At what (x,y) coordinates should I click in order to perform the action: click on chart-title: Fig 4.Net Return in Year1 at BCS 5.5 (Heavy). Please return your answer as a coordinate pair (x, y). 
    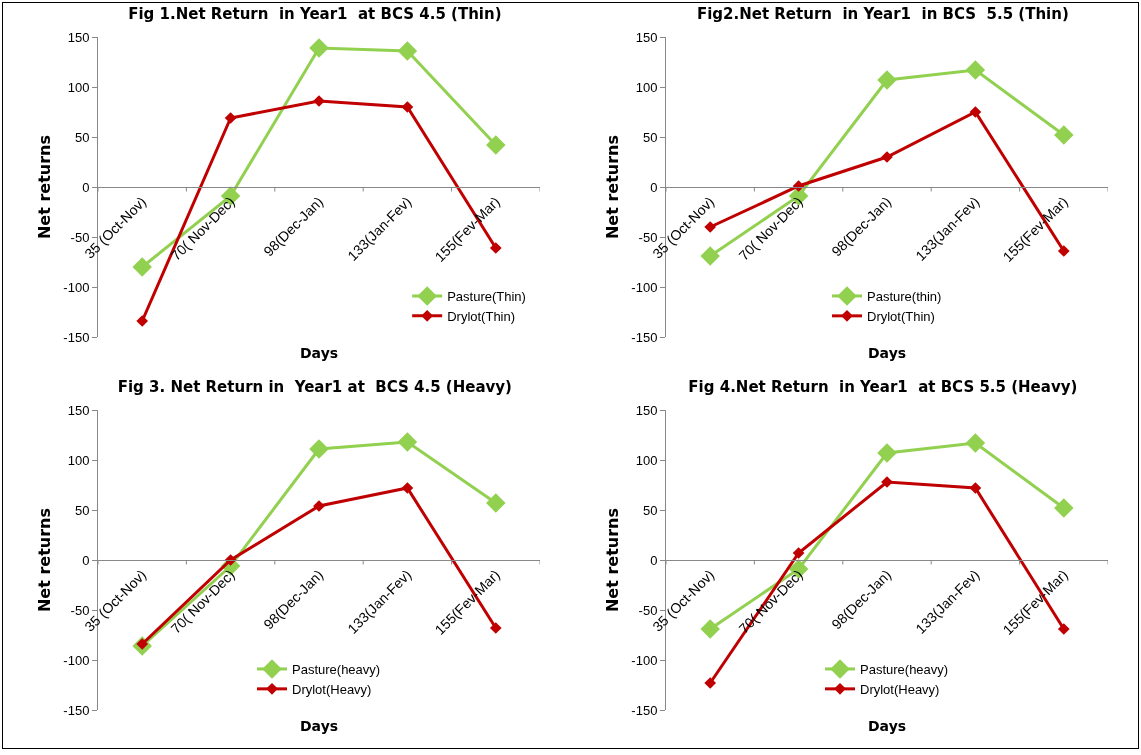
    Looking at the image, I should click on (882, 386).